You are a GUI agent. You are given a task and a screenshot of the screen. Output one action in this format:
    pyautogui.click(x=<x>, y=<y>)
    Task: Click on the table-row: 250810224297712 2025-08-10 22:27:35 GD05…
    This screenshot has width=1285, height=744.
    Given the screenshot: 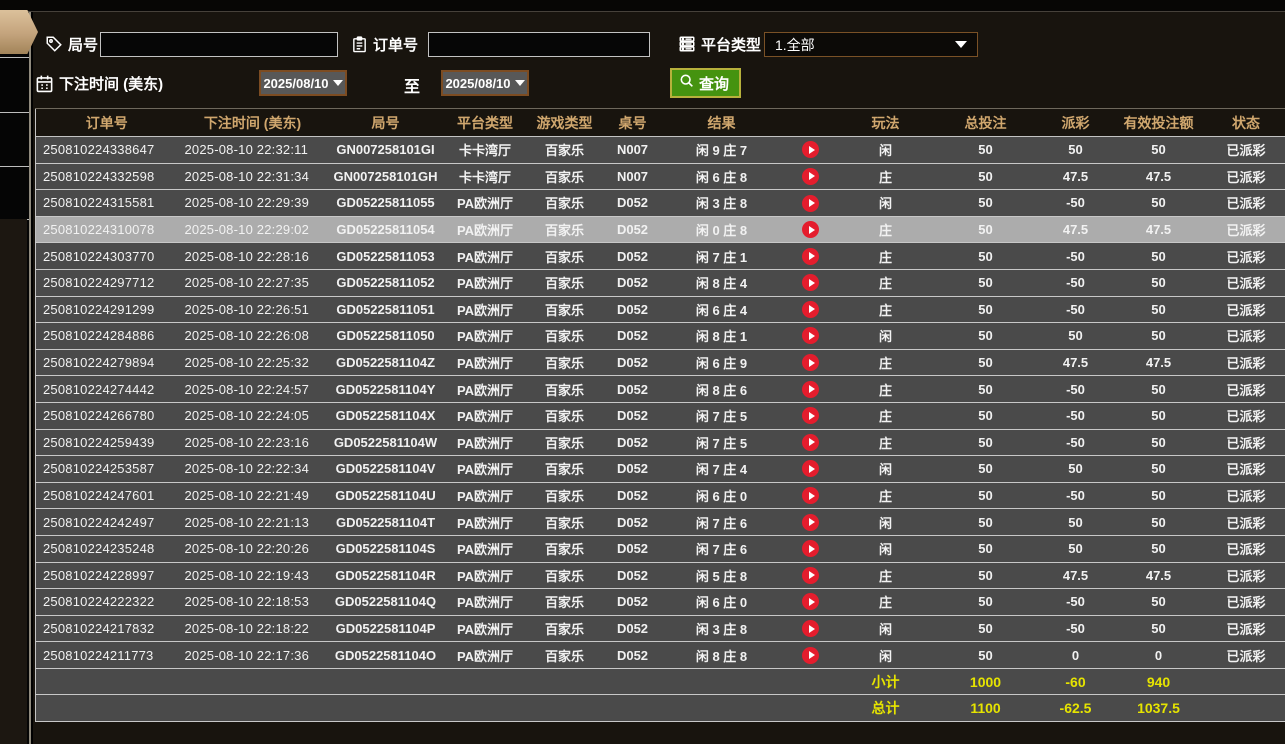 What is the action you would take?
    pyautogui.click(x=660, y=283)
    